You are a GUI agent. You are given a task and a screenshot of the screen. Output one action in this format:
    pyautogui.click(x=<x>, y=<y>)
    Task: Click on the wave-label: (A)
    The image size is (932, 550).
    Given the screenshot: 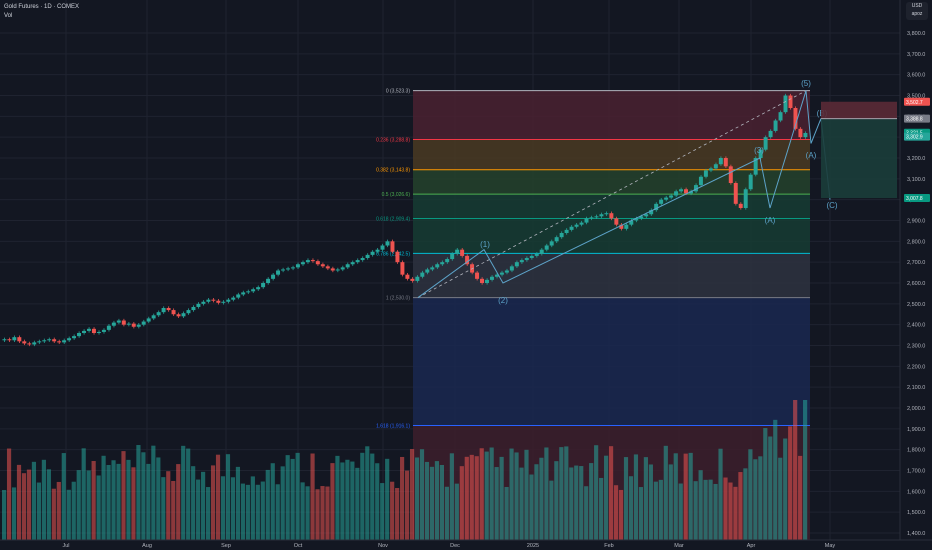 What is the action you would take?
    pyautogui.click(x=770, y=220)
    